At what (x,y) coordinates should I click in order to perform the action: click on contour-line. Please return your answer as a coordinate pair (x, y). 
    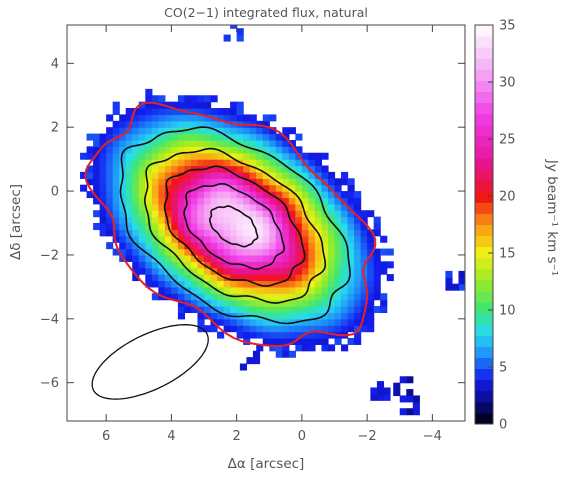
    Looking at the image, I should click on (234, 226).